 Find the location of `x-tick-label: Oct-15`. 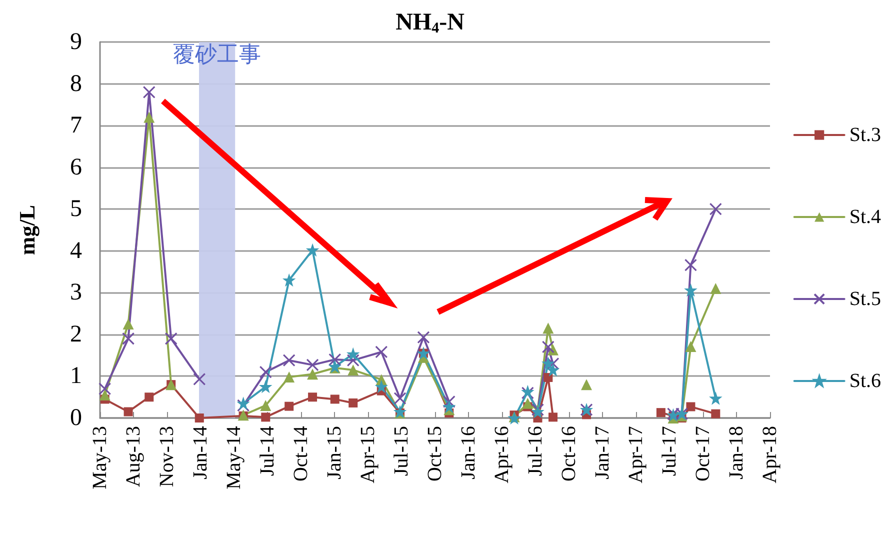

x-tick-label: Oct-15 is located at coordinates (435, 454).